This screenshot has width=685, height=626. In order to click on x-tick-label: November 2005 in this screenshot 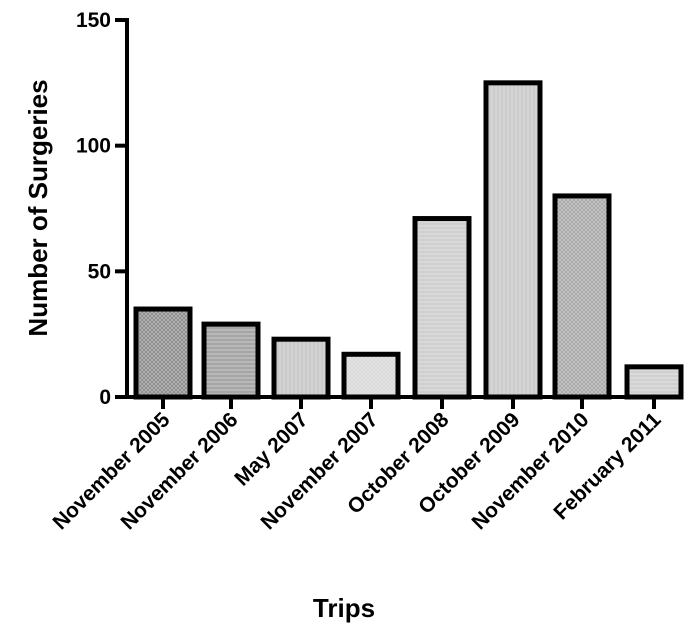, I will do `click(111, 471)`.